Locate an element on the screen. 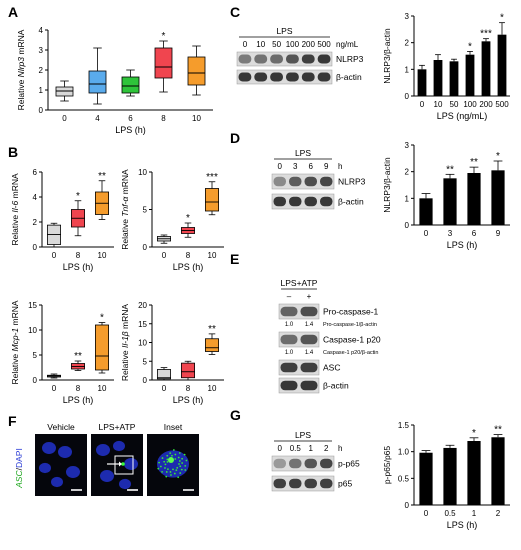  blot-lane-label: 6 is located at coordinates (311, 166).